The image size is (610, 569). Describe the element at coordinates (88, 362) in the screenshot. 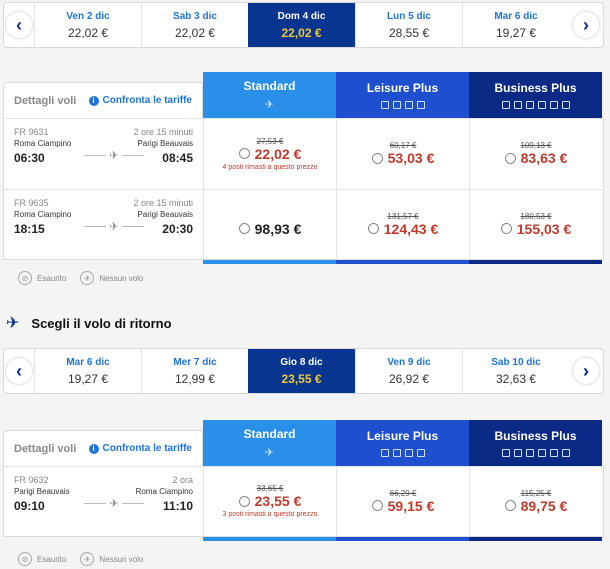

I see `date-label: Mar 6 dic` at that location.